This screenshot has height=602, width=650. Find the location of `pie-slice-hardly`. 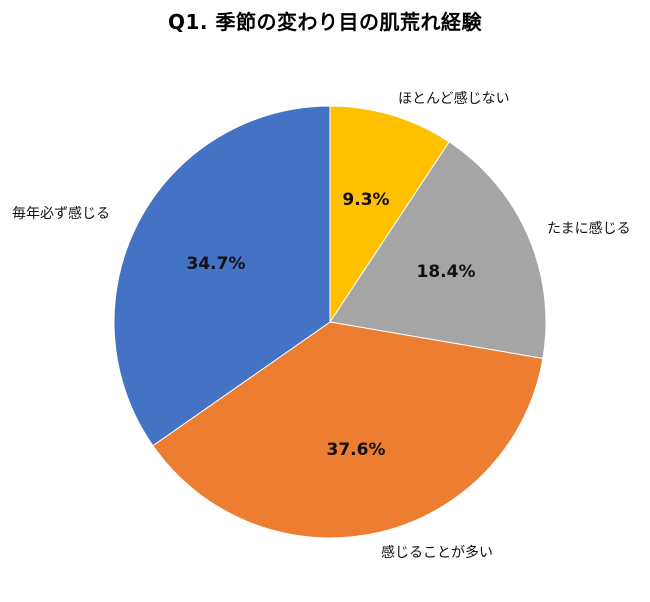

pie-slice-hardly is located at coordinates (389, 214).